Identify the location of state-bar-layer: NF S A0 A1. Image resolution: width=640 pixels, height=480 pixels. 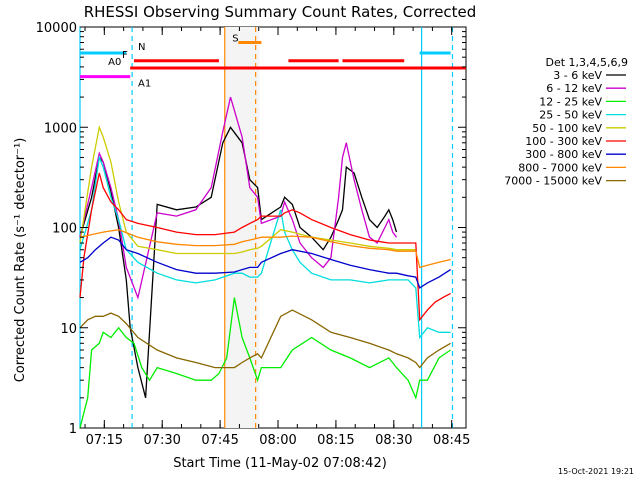
(273, 62).